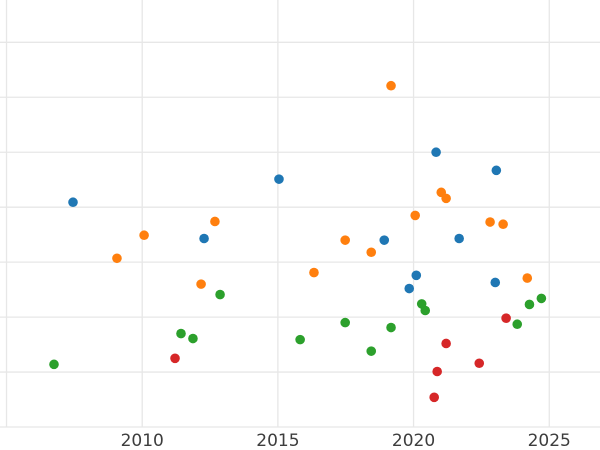  What do you see at coordinates (549, 440) in the screenshot?
I see `x-tick-label: 2025` at bounding box center [549, 440].